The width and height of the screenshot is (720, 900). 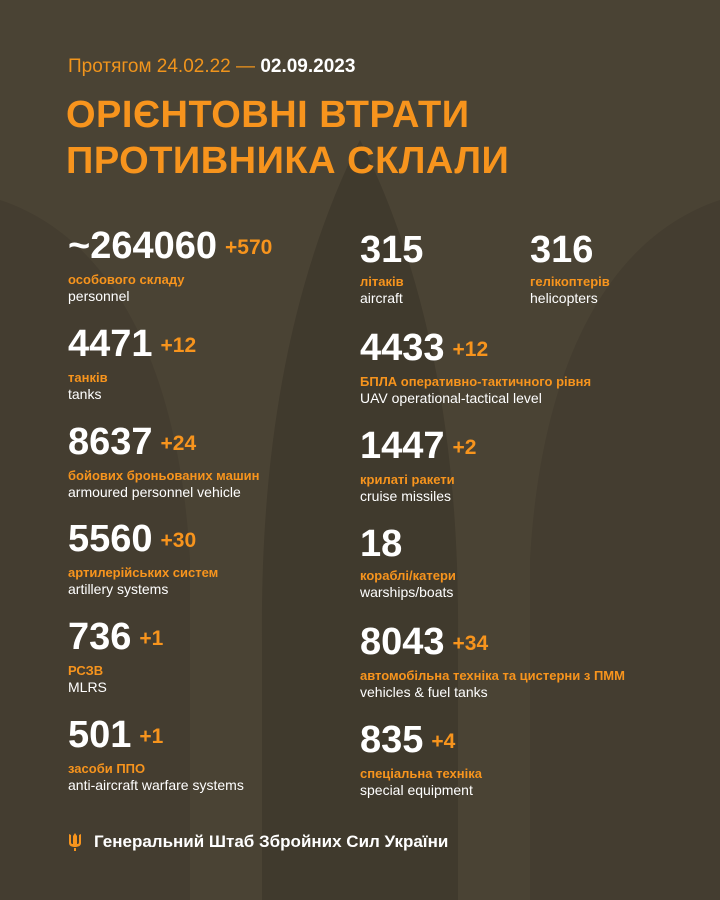 What do you see at coordinates (424, 348) in the screenshot?
I see `stat-value: 4433 +12` at bounding box center [424, 348].